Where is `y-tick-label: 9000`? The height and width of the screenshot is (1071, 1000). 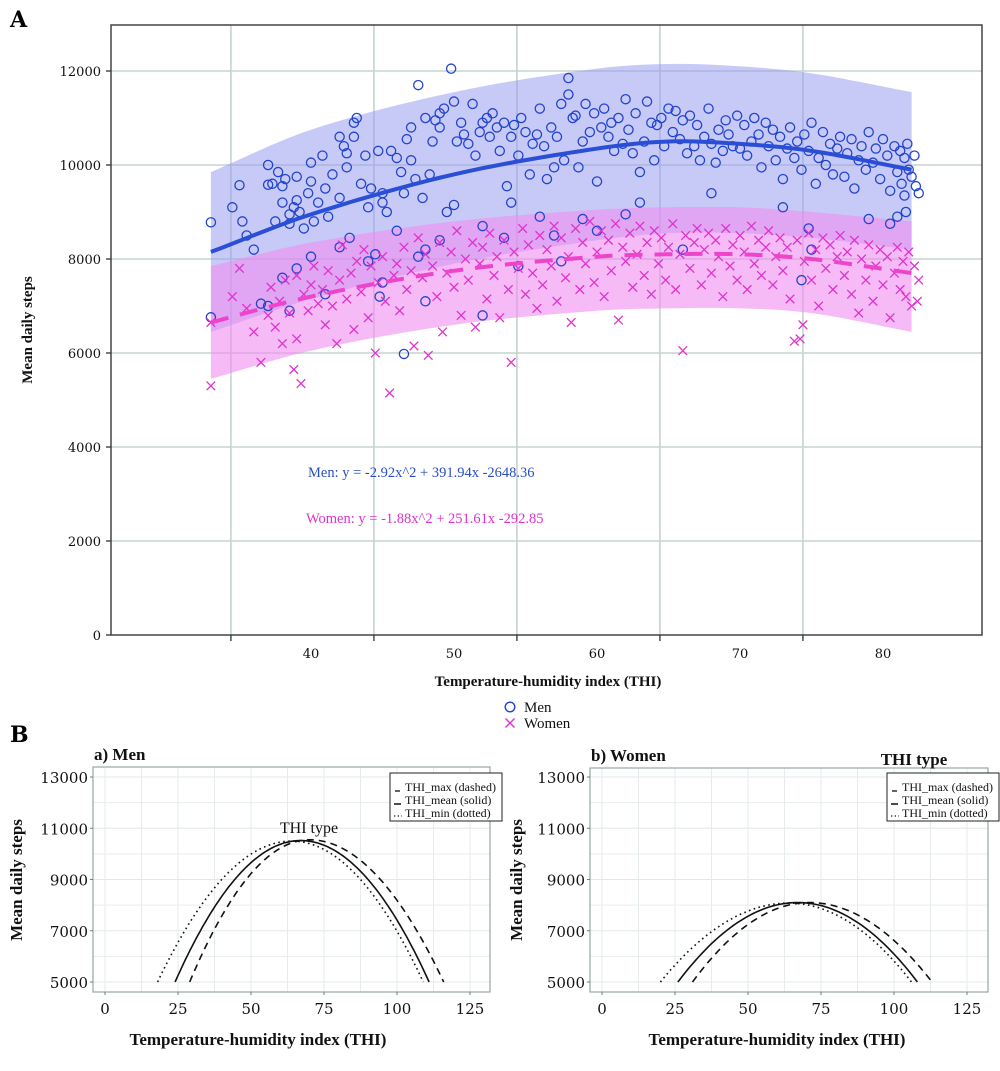
y-tick-label: 9000 is located at coordinates (69, 881).